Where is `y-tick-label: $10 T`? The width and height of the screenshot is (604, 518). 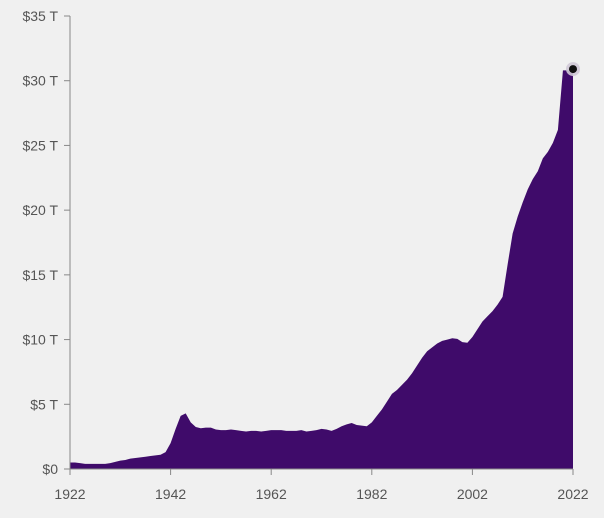 y-tick-label: $10 T is located at coordinates (40, 340).